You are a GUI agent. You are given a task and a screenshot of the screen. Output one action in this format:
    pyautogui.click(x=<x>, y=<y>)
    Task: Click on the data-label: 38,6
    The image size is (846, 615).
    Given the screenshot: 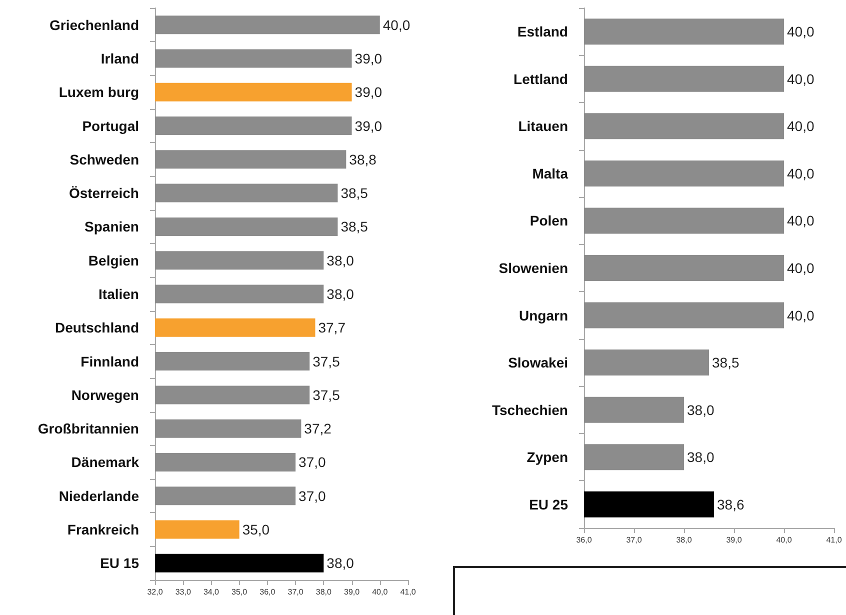 What is the action you would take?
    pyautogui.click(x=730, y=504)
    